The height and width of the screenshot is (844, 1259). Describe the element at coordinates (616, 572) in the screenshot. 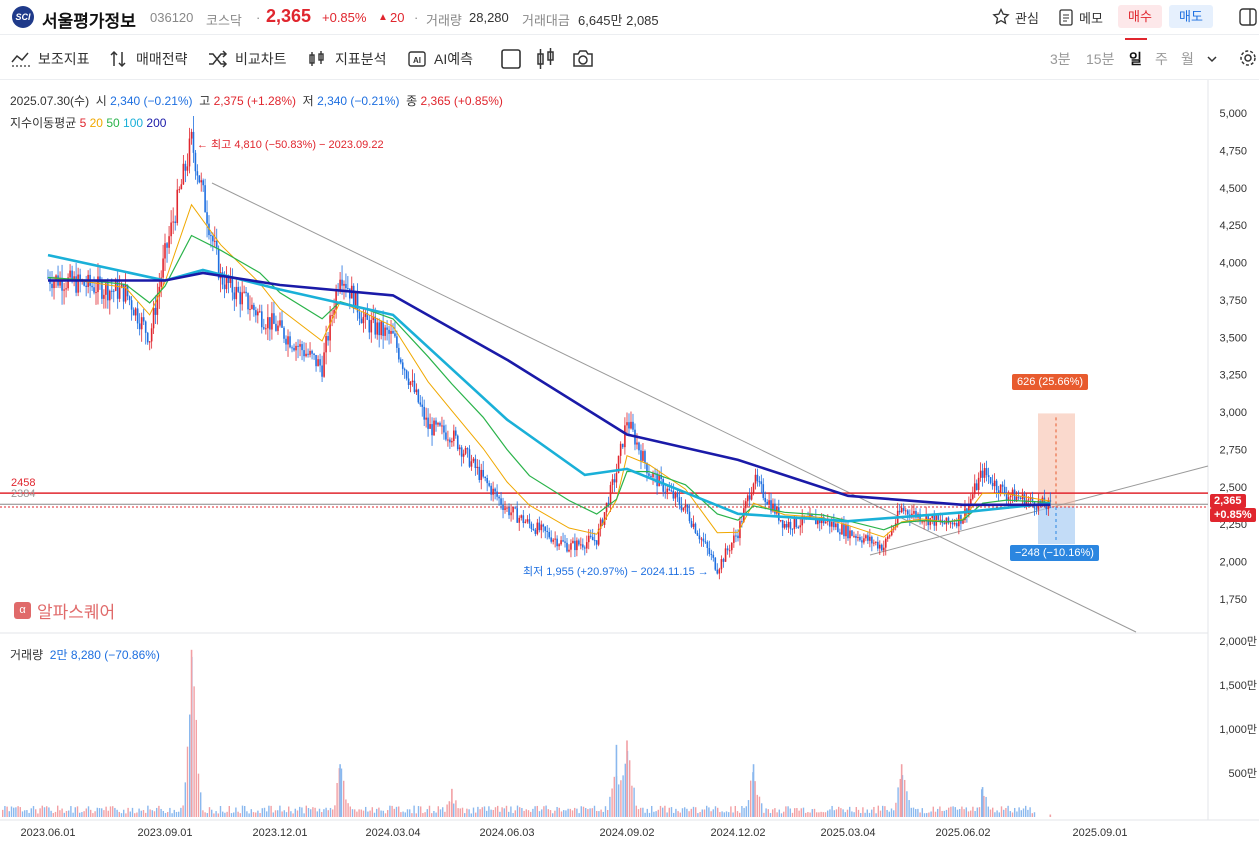

I see `low-annotation: 최저 1,955 (+20.97%) − 2024.11.15 →` at that location.